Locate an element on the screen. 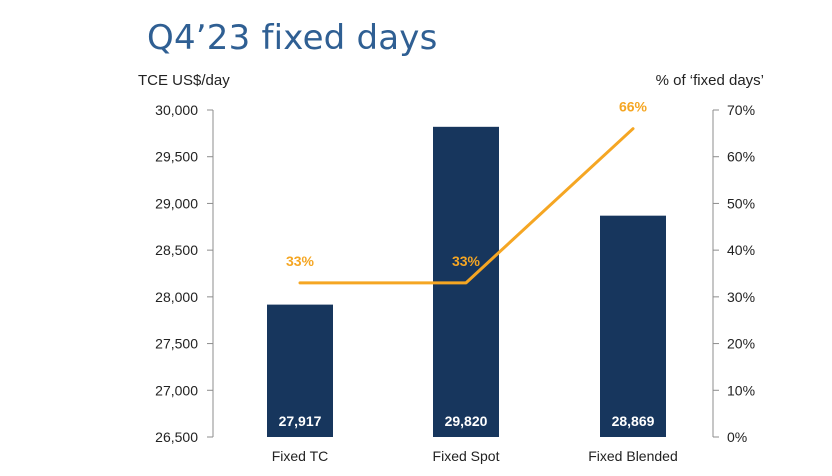 The width and height of the screenshot is (832, 476). x-tick-label: Fixed Blended is located at coordinates (633, 456).